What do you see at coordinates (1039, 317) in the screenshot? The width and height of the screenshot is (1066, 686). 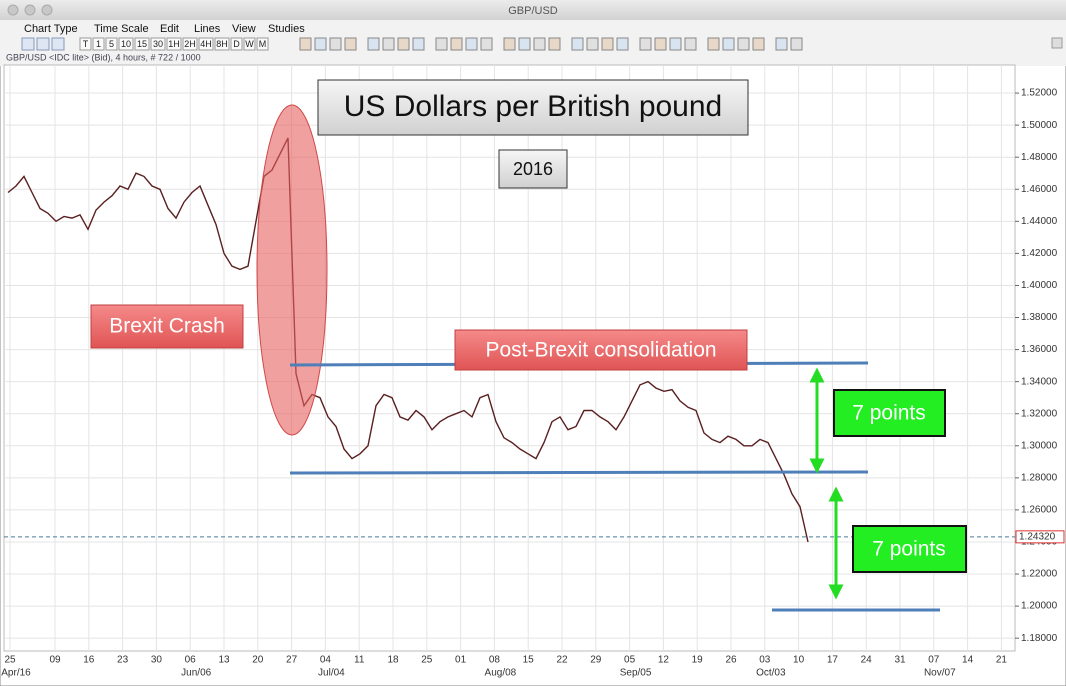 I see `y-tick-label: 1.38000` at bounding box center [1039, 317].